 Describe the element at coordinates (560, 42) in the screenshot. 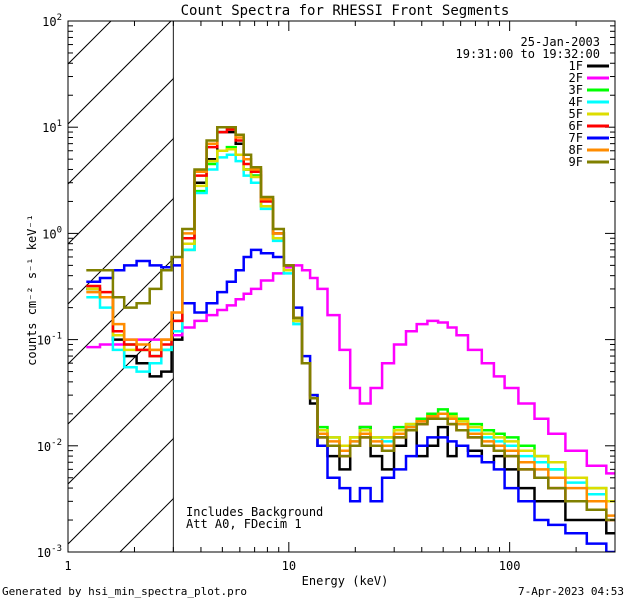

I see `date-label: 25-Jan-2003` at that location.